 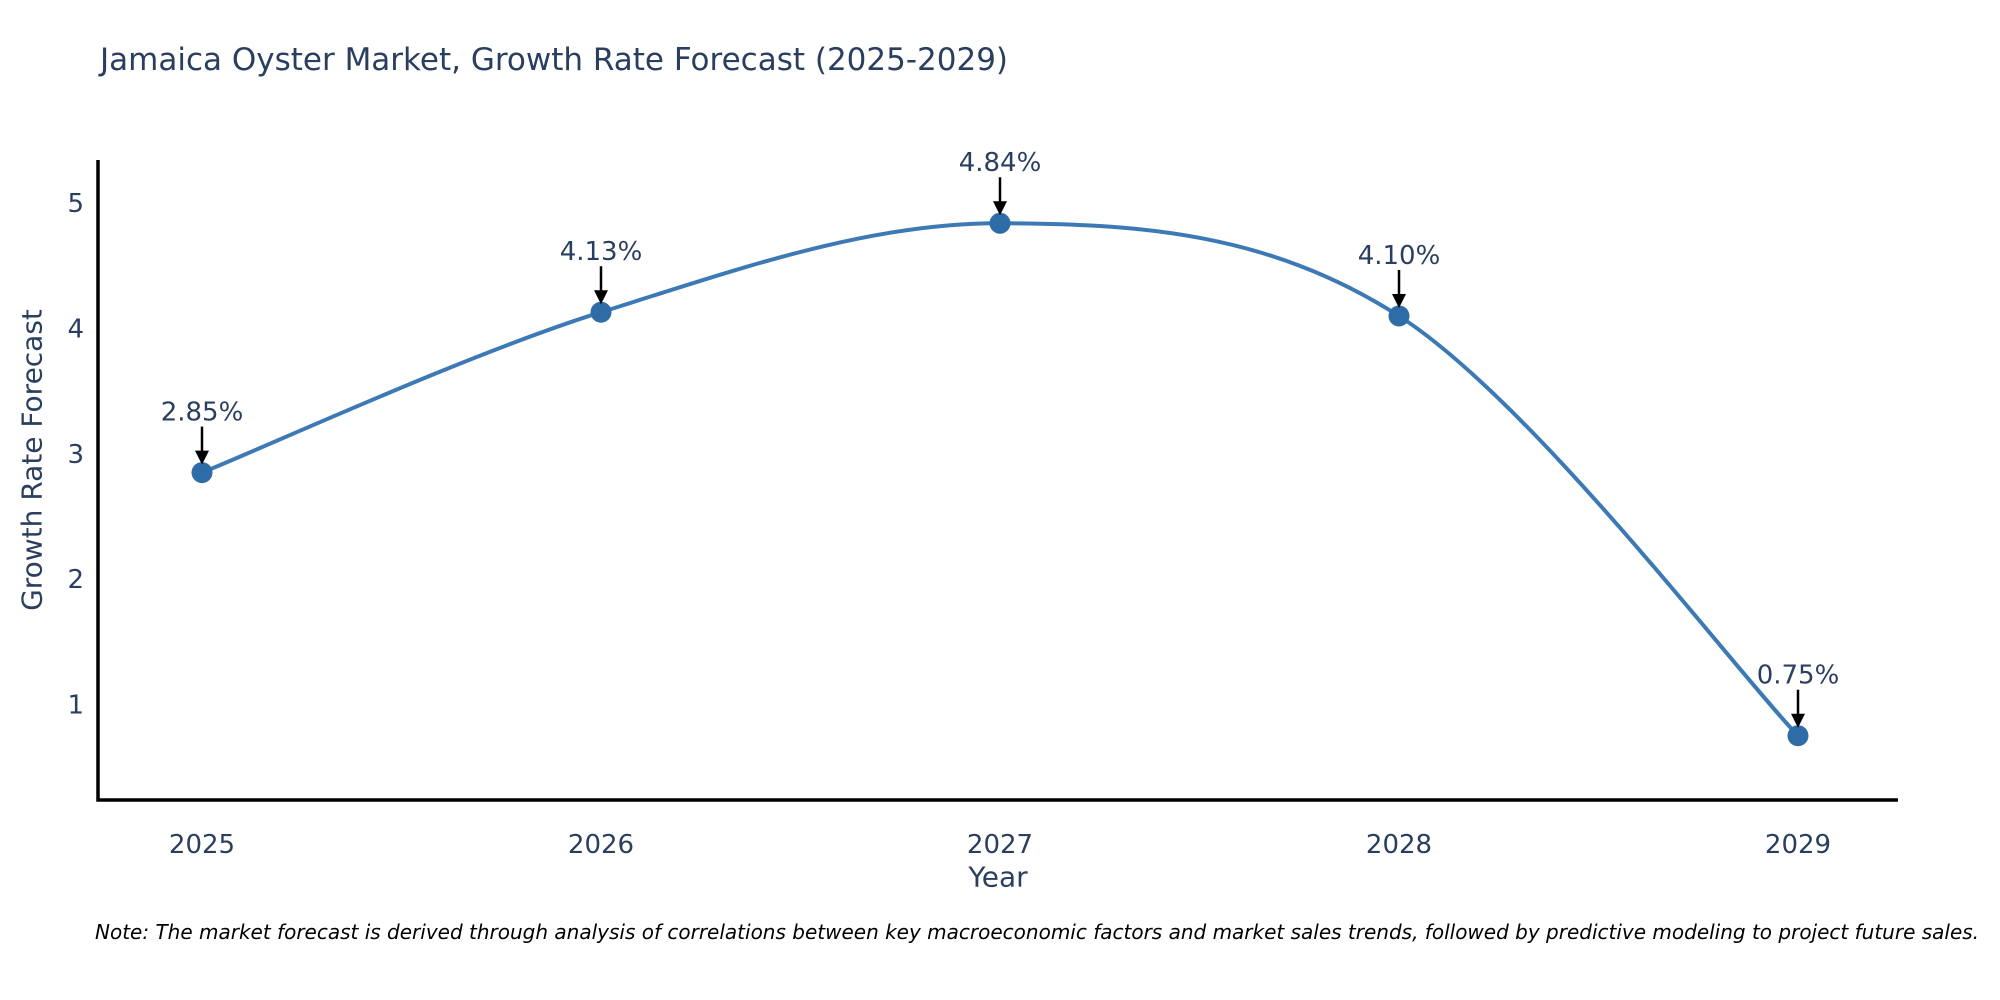 What do you see at coordinates (75, 705) in the screenshot?
I see `y-tick-label: 1` at bounding box center [75, 705].